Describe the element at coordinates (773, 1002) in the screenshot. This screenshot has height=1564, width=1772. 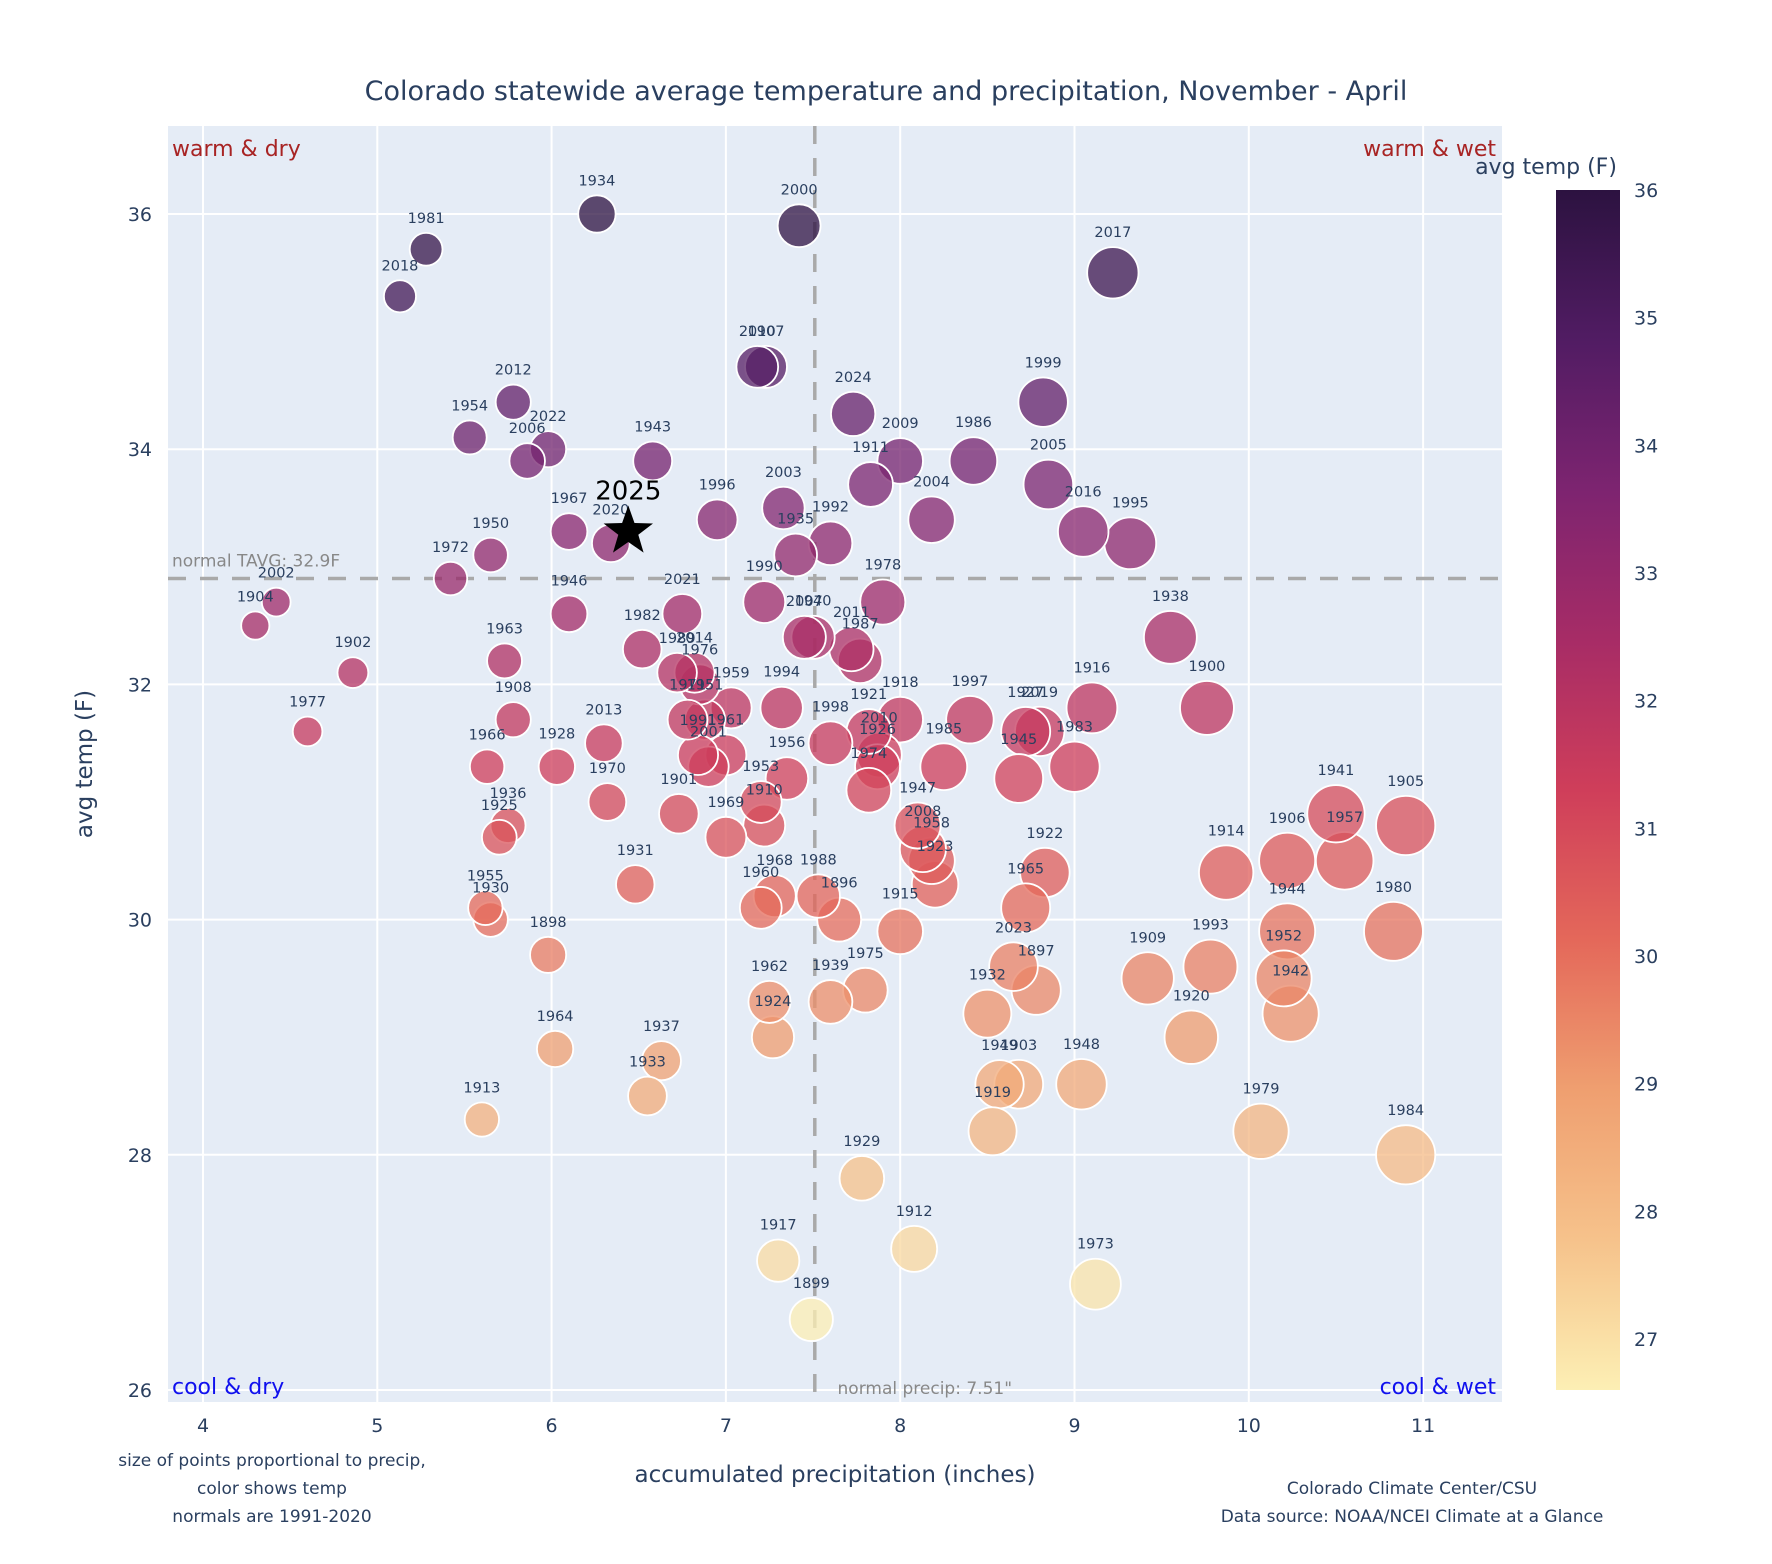
I see `point-label: 1924` at that location.